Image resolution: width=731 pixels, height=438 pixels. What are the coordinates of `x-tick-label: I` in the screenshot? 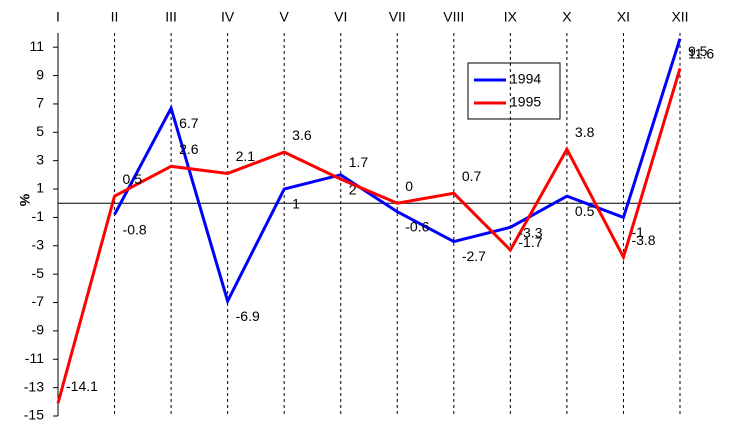 It's located at (58, 17).